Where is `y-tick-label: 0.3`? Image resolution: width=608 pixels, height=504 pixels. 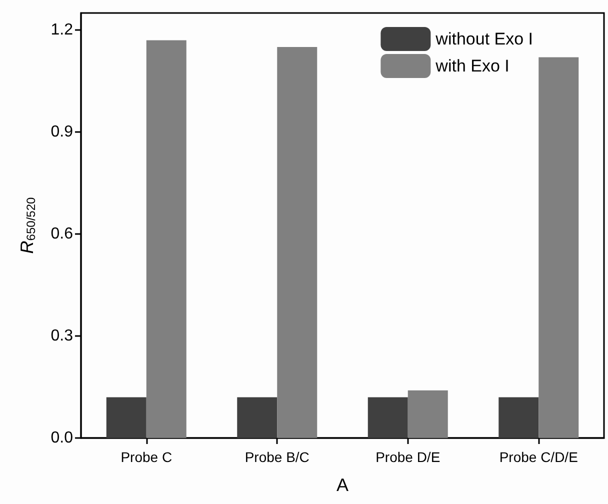 y-tick-label: 0.3 is located at coordinates (62, 336).